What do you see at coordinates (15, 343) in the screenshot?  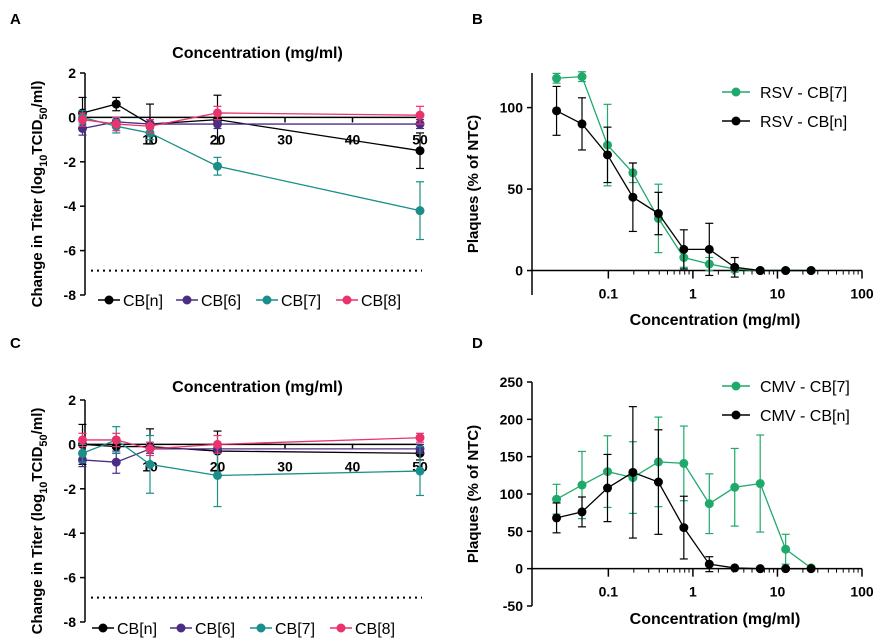 I see `panel-label: C` at bounding box center [15, 343].